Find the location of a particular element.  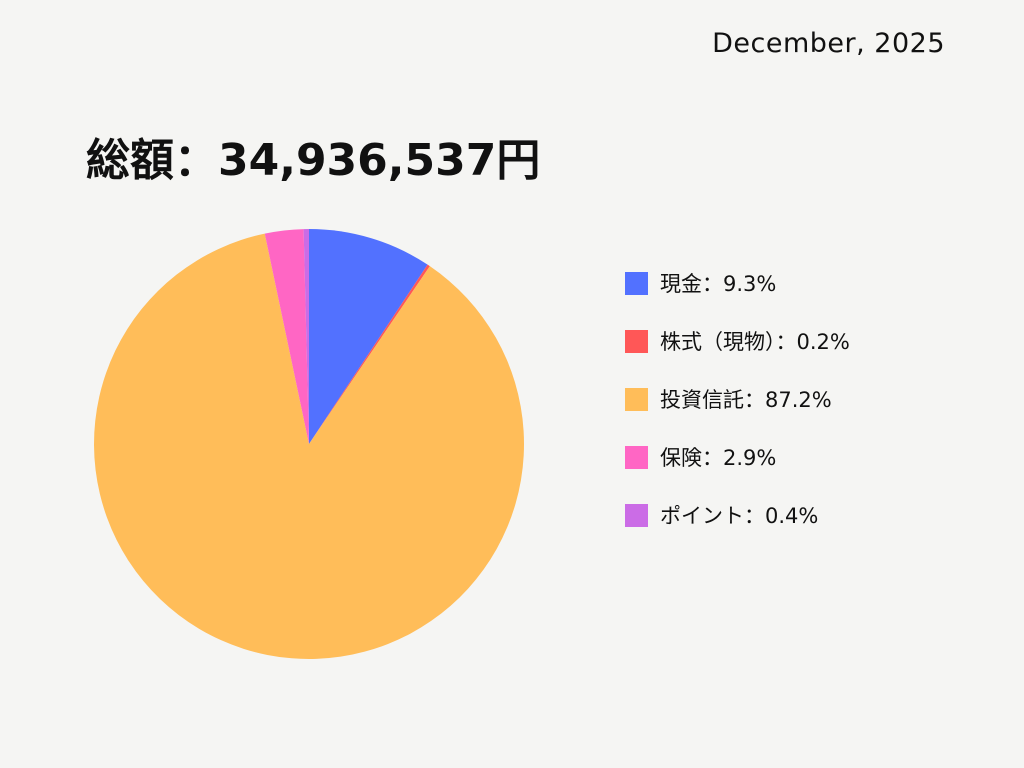

legend-label-3: 保険：2.9% is located at coordinates (718, 458).